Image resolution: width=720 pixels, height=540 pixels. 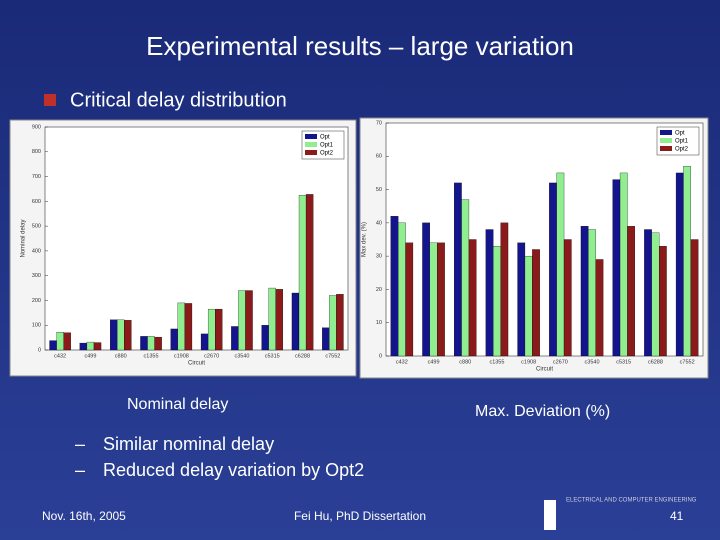 What do you see at coordinates (188, 444) in the screenshot?
I see `sub-bullet: Similar nominal delay` at bounding box center [188, 444].